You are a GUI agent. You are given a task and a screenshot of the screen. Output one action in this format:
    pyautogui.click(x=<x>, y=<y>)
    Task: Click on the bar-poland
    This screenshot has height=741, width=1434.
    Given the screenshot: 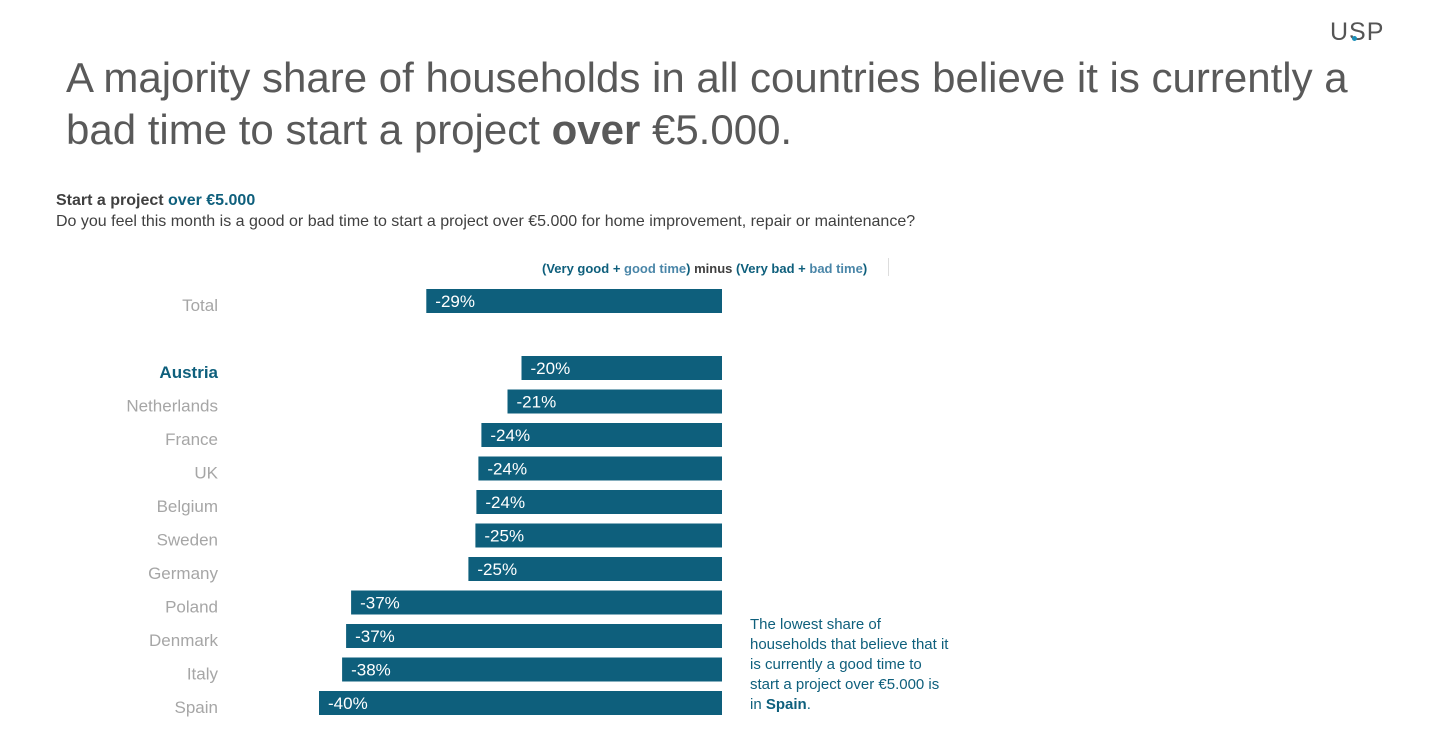 What is the action you would take?
    pyautogui.click(x=536, y=602)
    